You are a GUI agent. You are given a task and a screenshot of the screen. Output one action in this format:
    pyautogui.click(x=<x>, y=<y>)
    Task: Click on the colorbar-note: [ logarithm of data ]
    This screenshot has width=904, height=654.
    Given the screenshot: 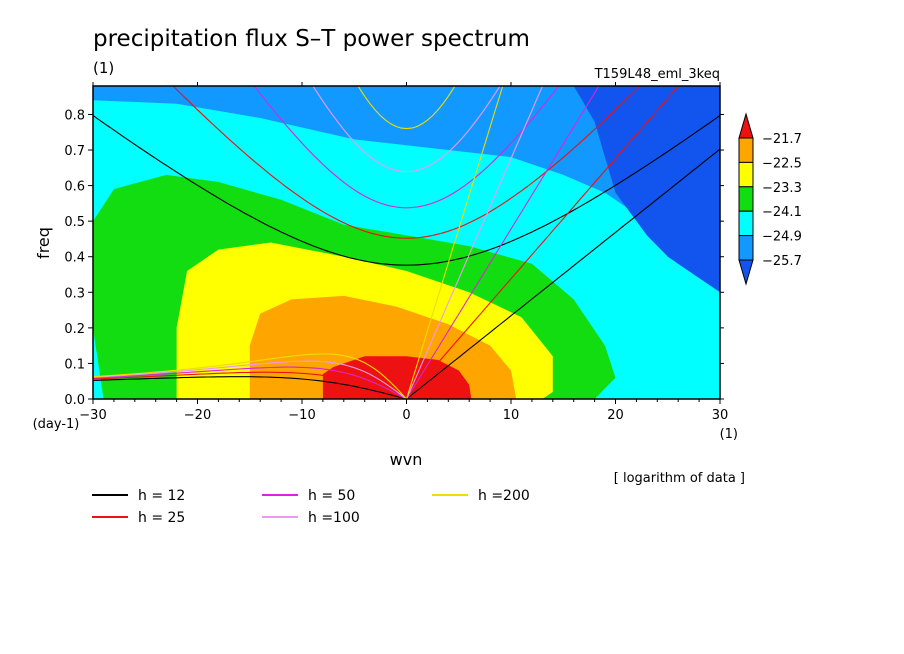 What is the action you would take?
    pyautogui.click(x=679, y=478)
    